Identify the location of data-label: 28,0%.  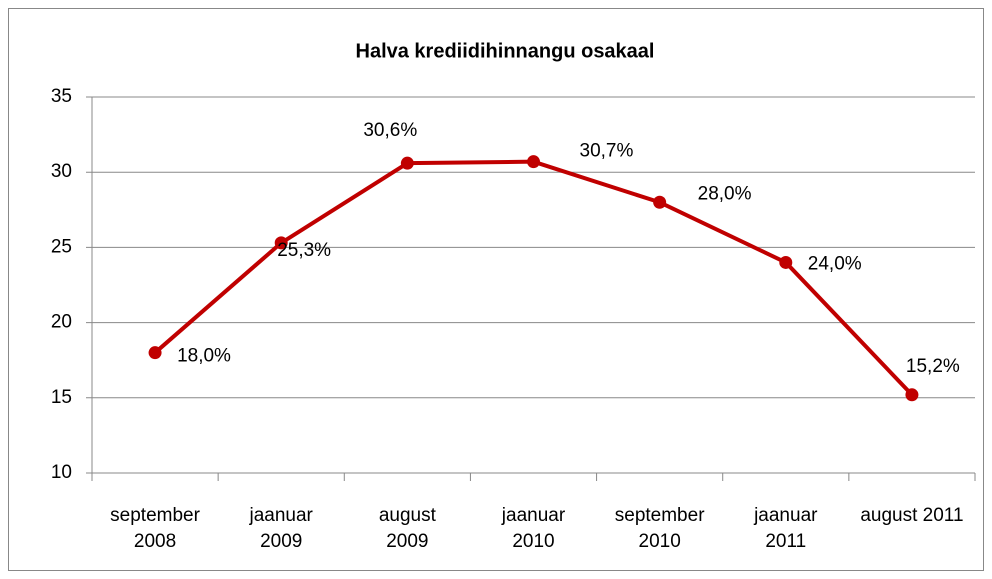
(725, 193).